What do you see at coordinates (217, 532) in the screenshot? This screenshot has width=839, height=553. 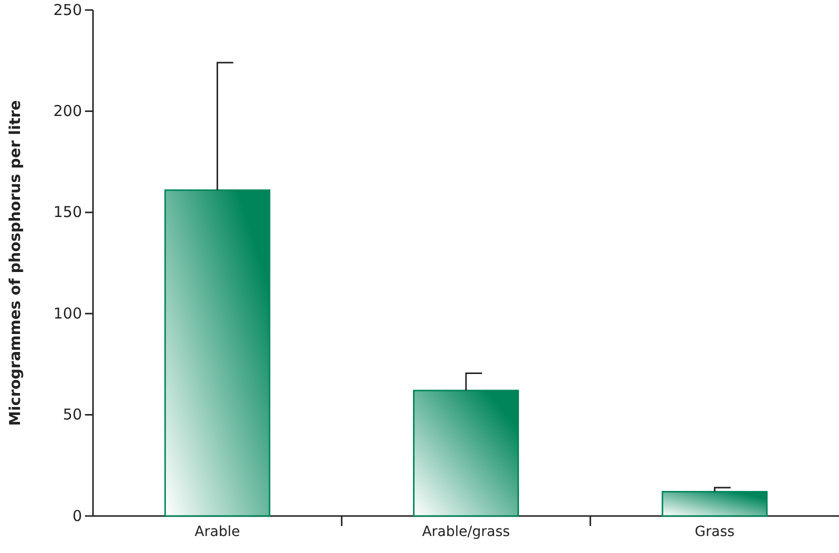 I see `x-tick-label: Arable` at bounding box center [217, 532].